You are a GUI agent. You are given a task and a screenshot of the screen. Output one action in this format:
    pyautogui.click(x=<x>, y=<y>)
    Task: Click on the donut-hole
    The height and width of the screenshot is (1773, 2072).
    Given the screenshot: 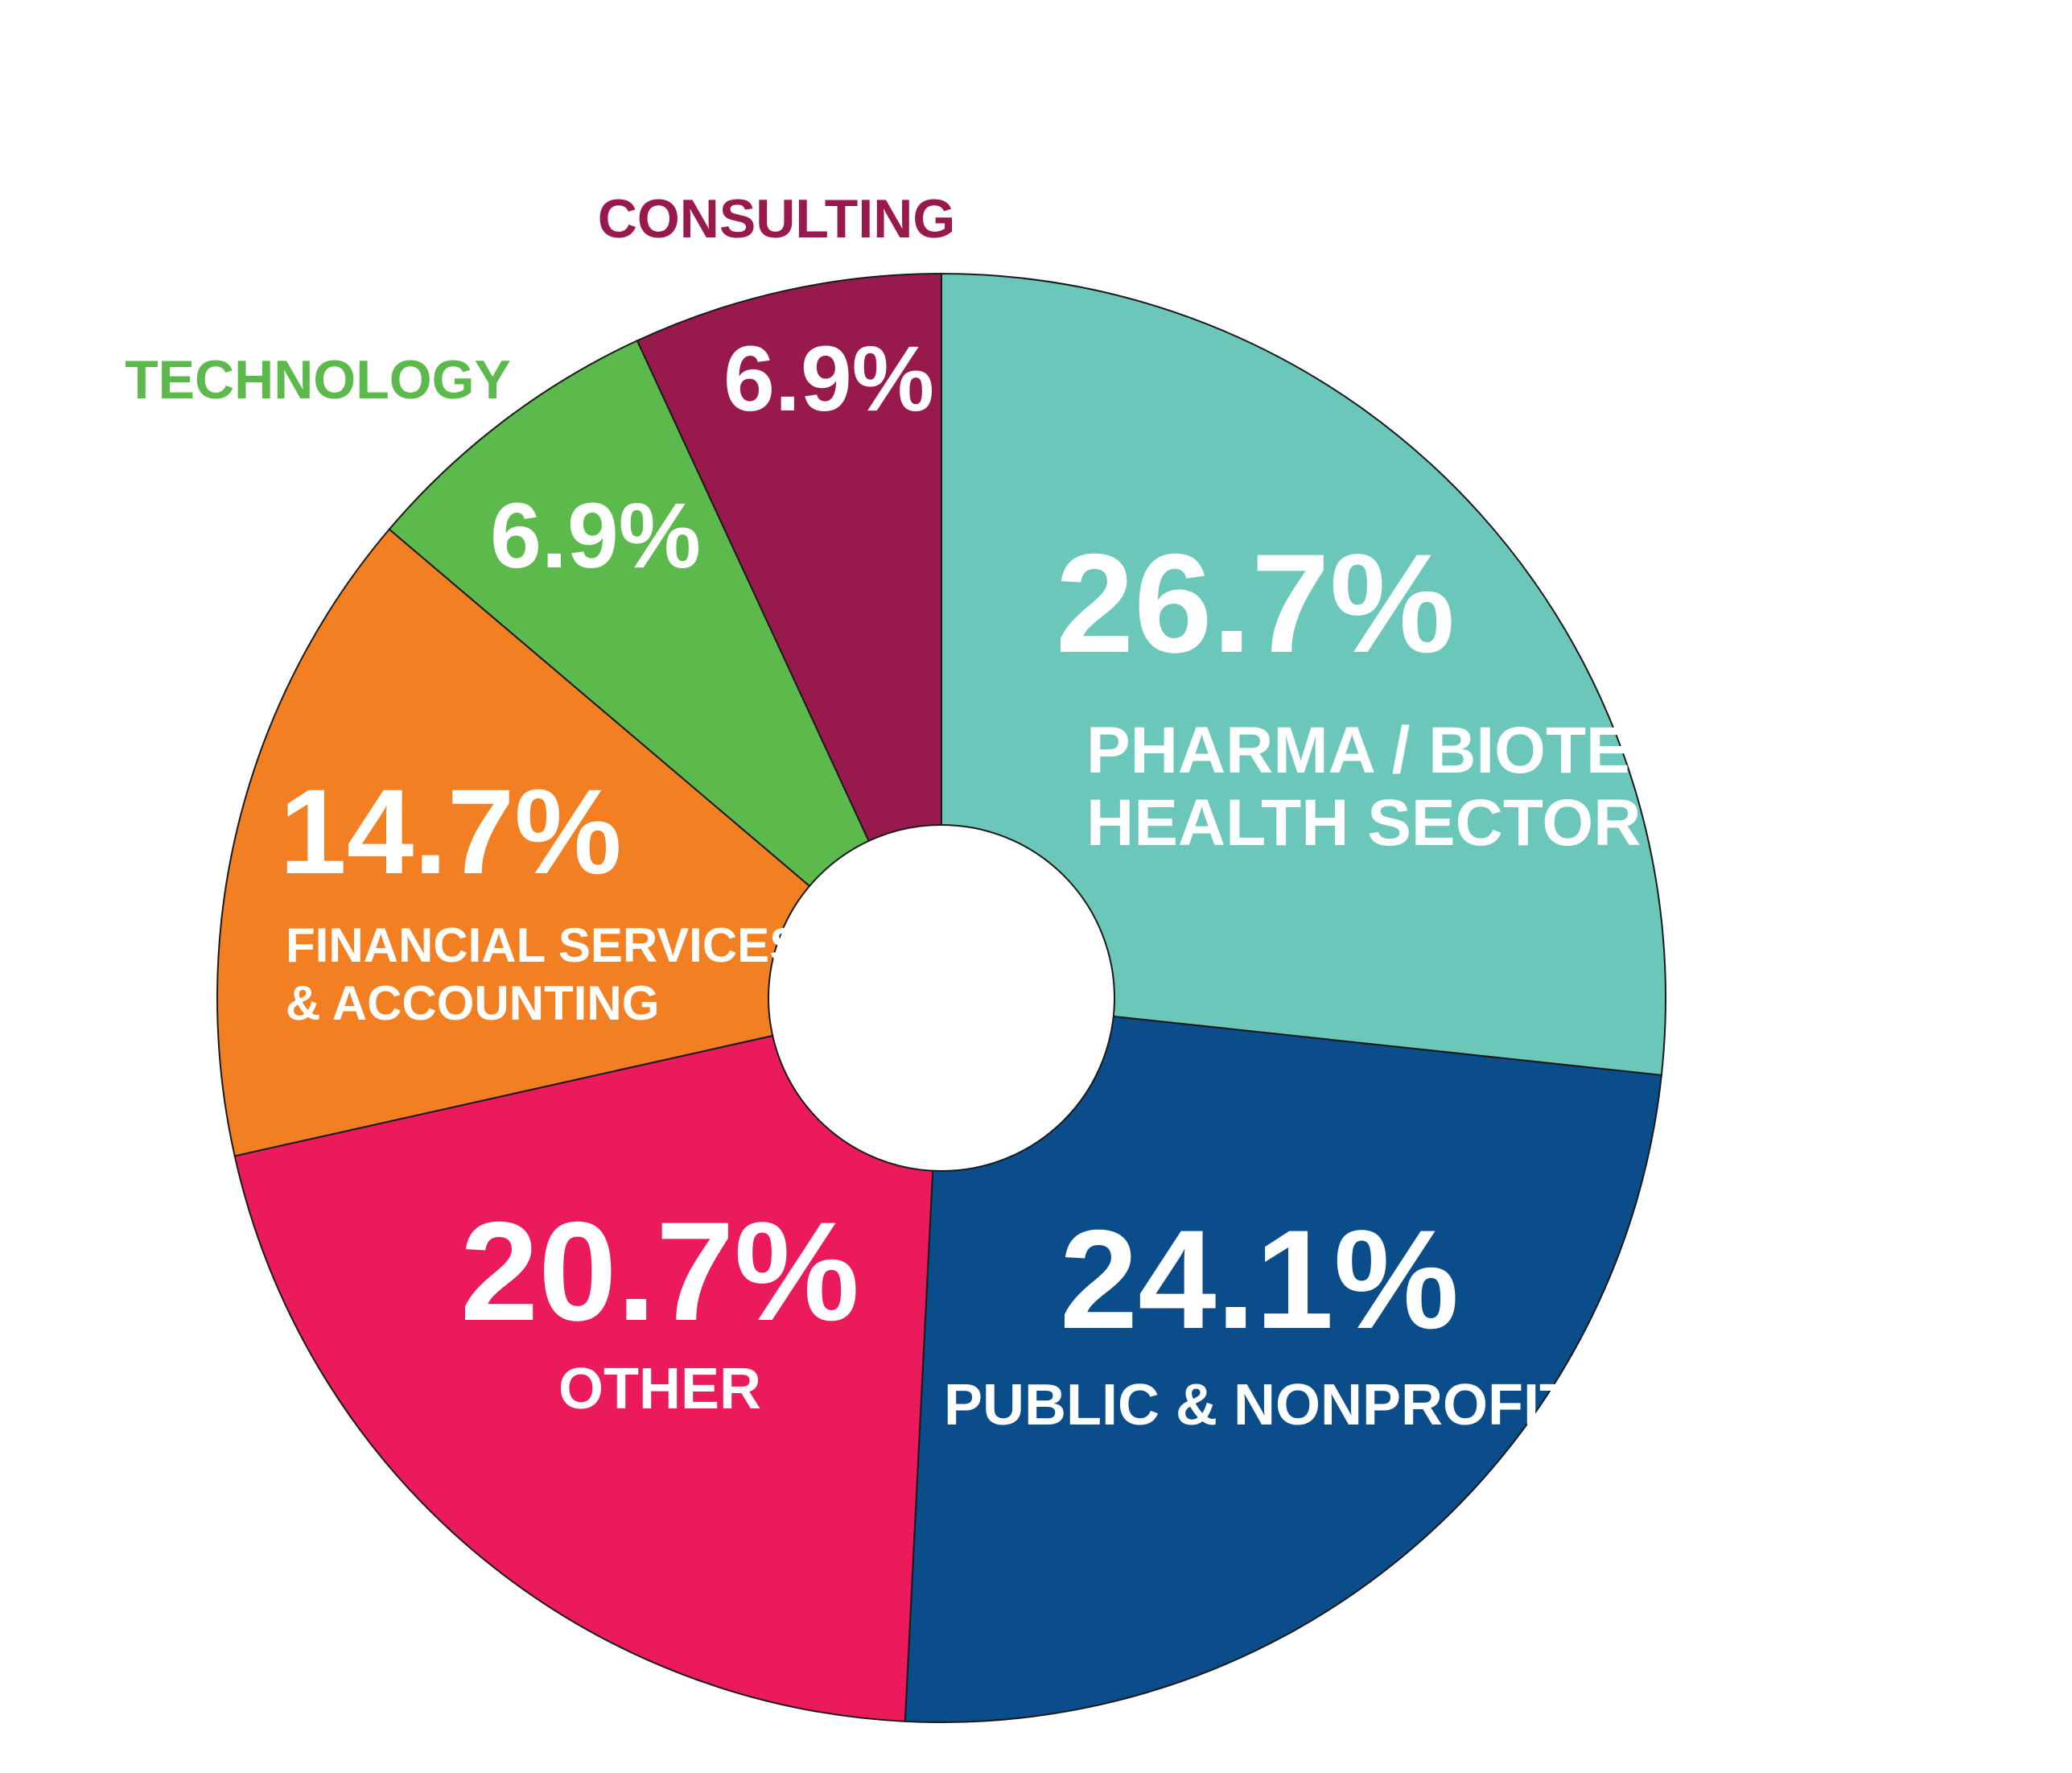 What is the action you would take?
    pyautogui.click(x=942, y=998)
    